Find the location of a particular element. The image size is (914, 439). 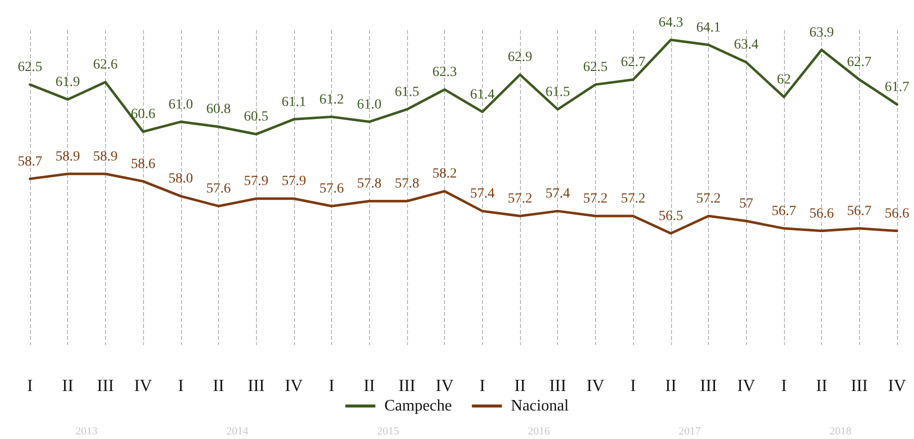

data-label: 60.8 is located at coordinates (218, 110).